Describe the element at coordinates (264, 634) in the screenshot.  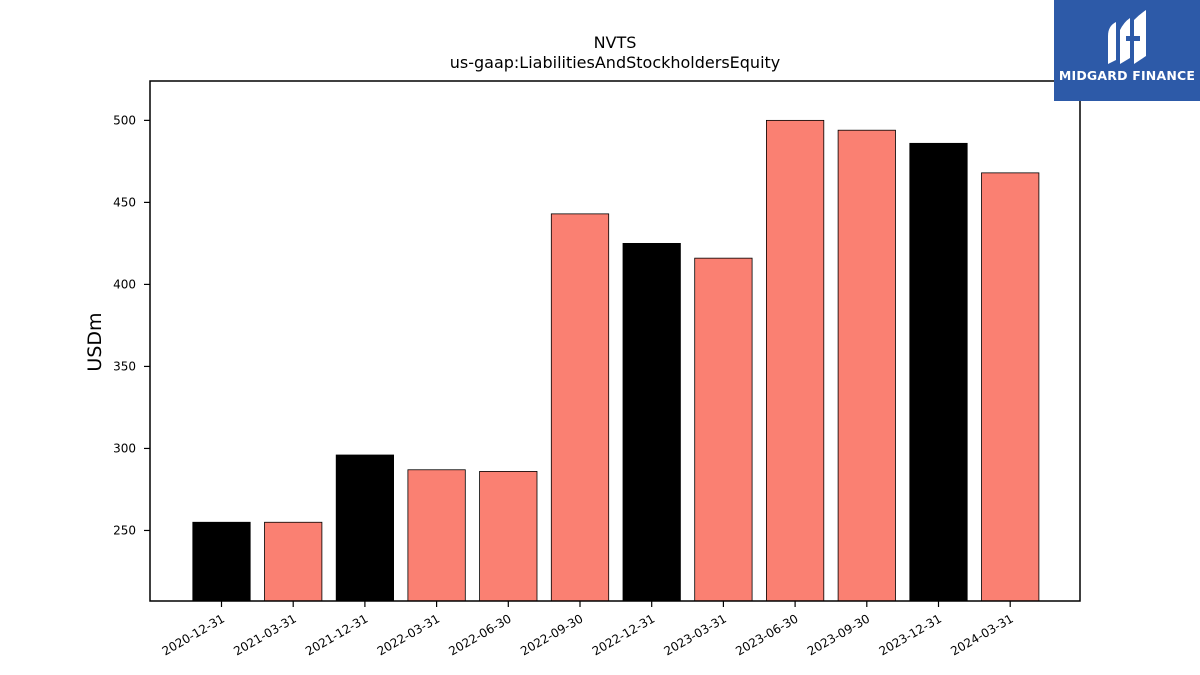
I see `x-tick-label: 2021-03-31` at that location.